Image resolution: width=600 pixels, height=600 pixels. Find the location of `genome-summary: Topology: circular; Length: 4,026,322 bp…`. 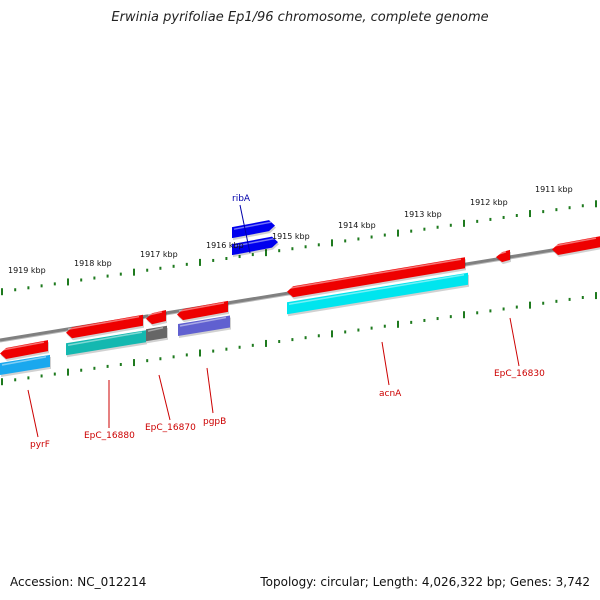

genome-summary: Topology: circular; Length: 4,026,322 bp… is located at coordinates (425, 582).